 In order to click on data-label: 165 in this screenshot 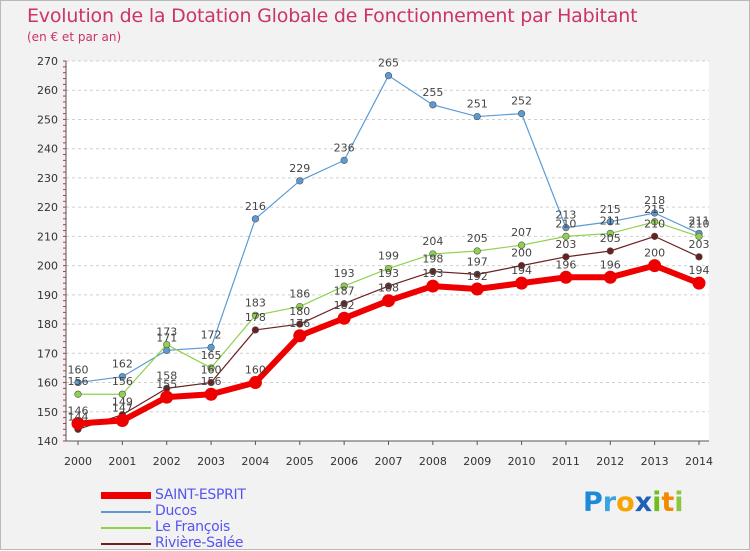, I will do `click(211, 355)`.